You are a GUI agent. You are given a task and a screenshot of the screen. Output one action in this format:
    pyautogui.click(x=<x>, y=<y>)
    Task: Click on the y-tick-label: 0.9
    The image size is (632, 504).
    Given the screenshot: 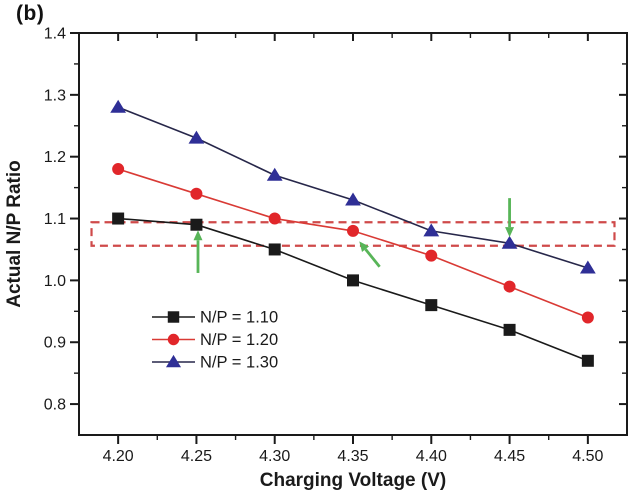 What is the action you would take?
    pyautogui.click(x=55, y=343)
    